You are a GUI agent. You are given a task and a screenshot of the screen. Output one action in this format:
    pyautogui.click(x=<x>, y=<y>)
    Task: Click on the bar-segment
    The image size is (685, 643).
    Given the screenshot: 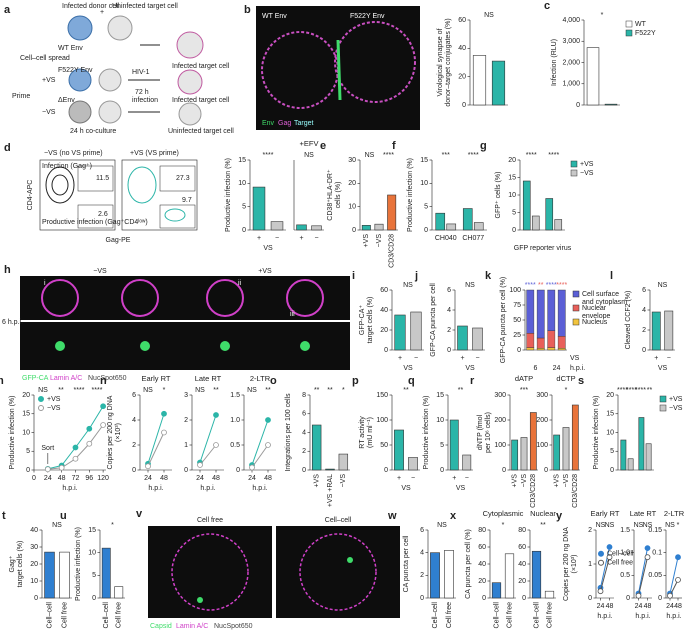 What is the action you would take?
    pyautogui.click(x=551, y=339)
    